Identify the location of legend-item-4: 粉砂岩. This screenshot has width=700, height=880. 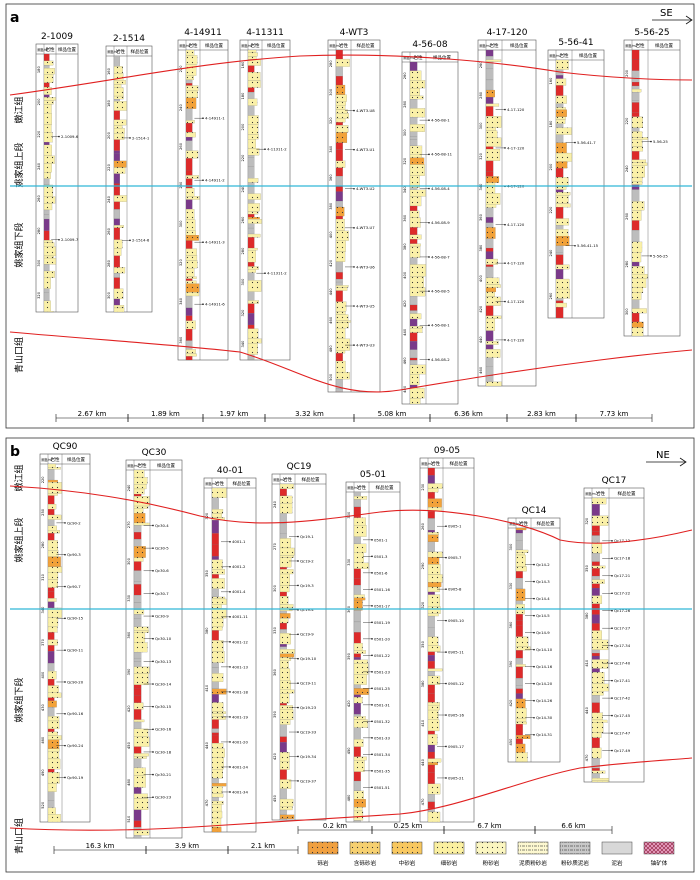
(491, 854).